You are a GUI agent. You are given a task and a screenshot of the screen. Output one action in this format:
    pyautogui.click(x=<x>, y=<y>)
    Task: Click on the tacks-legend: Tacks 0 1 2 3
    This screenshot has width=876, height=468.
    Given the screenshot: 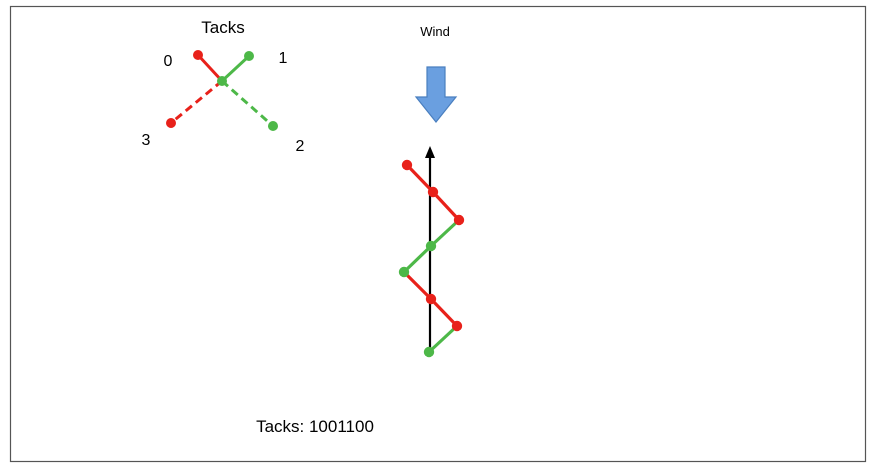 What is the action you would take?
    pyautogui.click(x=223, y=86)
    